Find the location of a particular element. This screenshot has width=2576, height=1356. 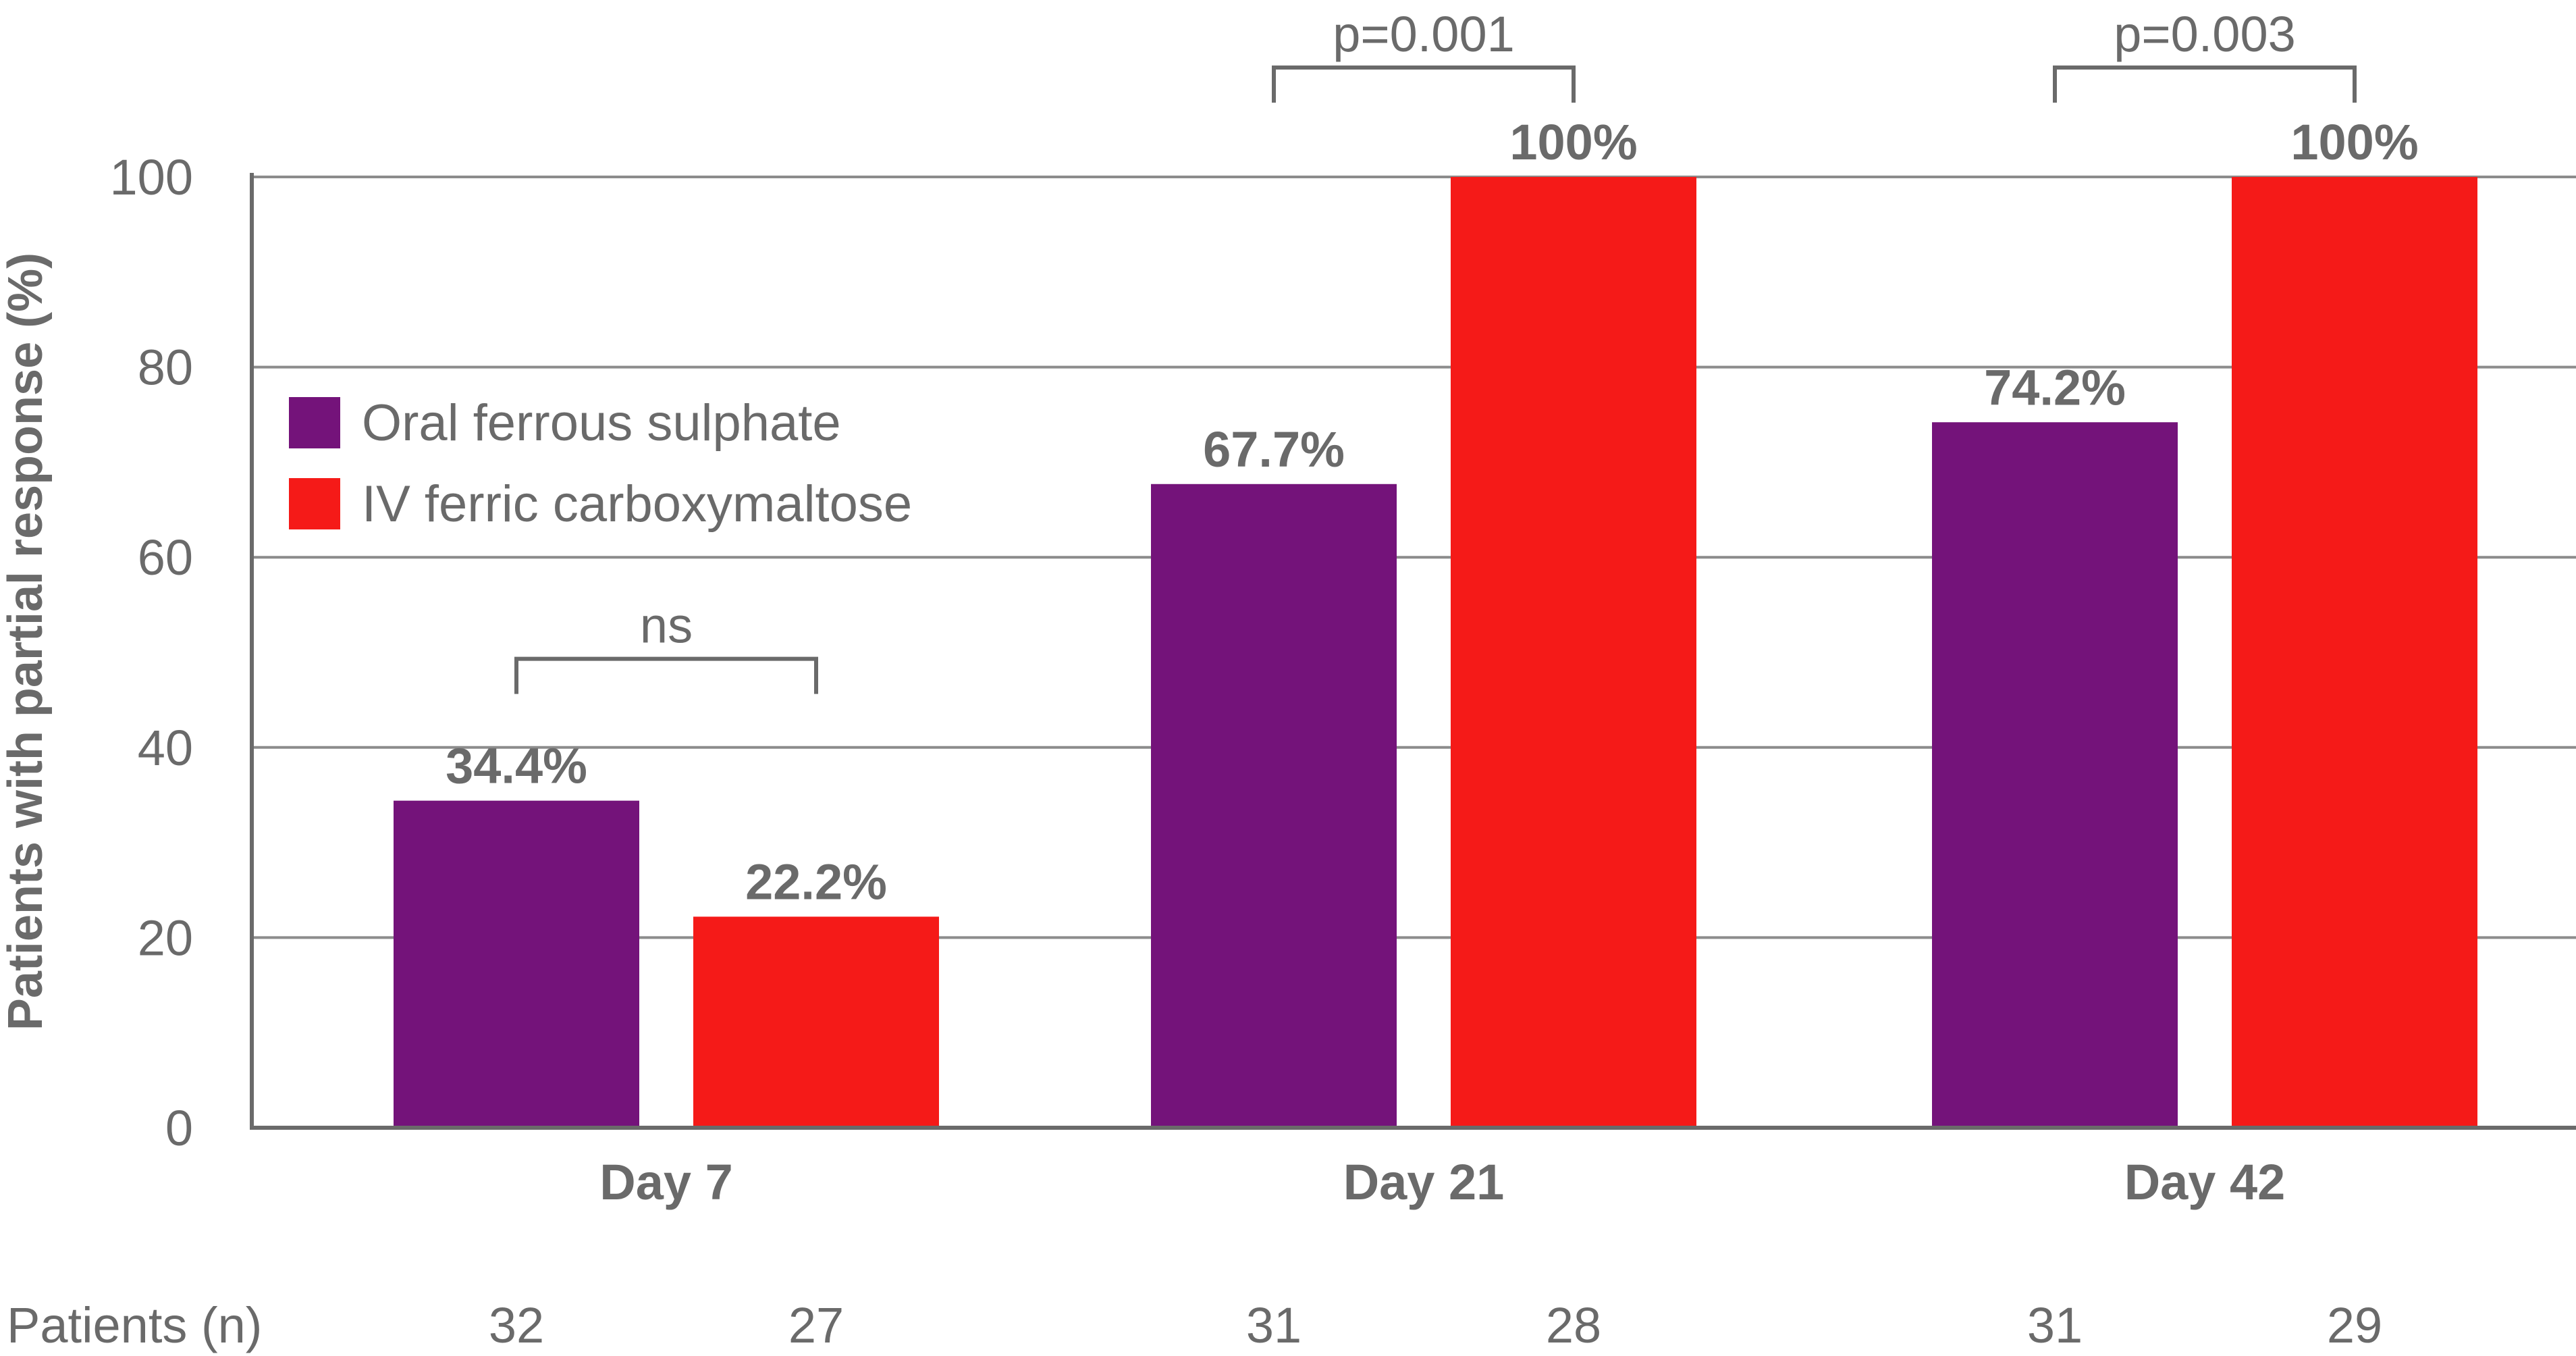

x-axis-categories: Day 7 Day 21 Day 42 is located at coordinates (1442, 1182).